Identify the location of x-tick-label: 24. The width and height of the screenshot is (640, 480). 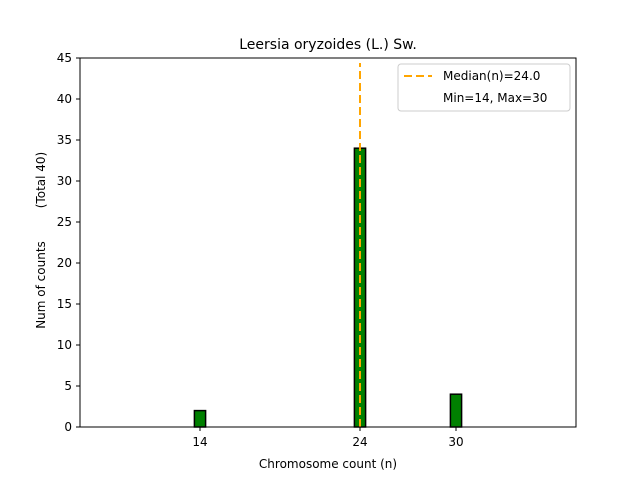
(359, 442).